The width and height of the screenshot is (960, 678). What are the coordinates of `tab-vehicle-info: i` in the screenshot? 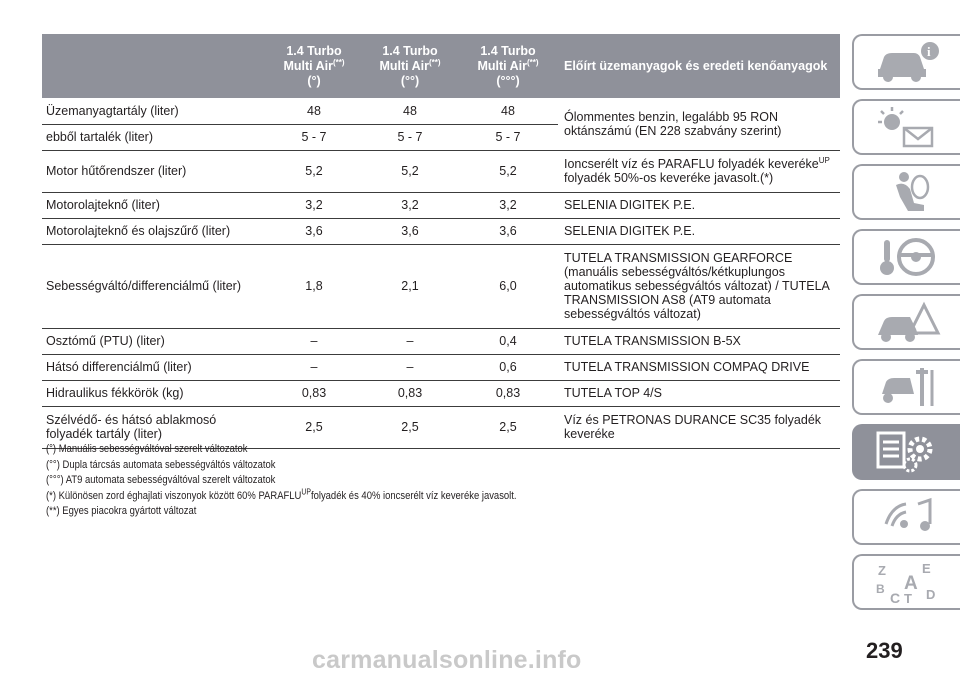 It's located at (906, 62).